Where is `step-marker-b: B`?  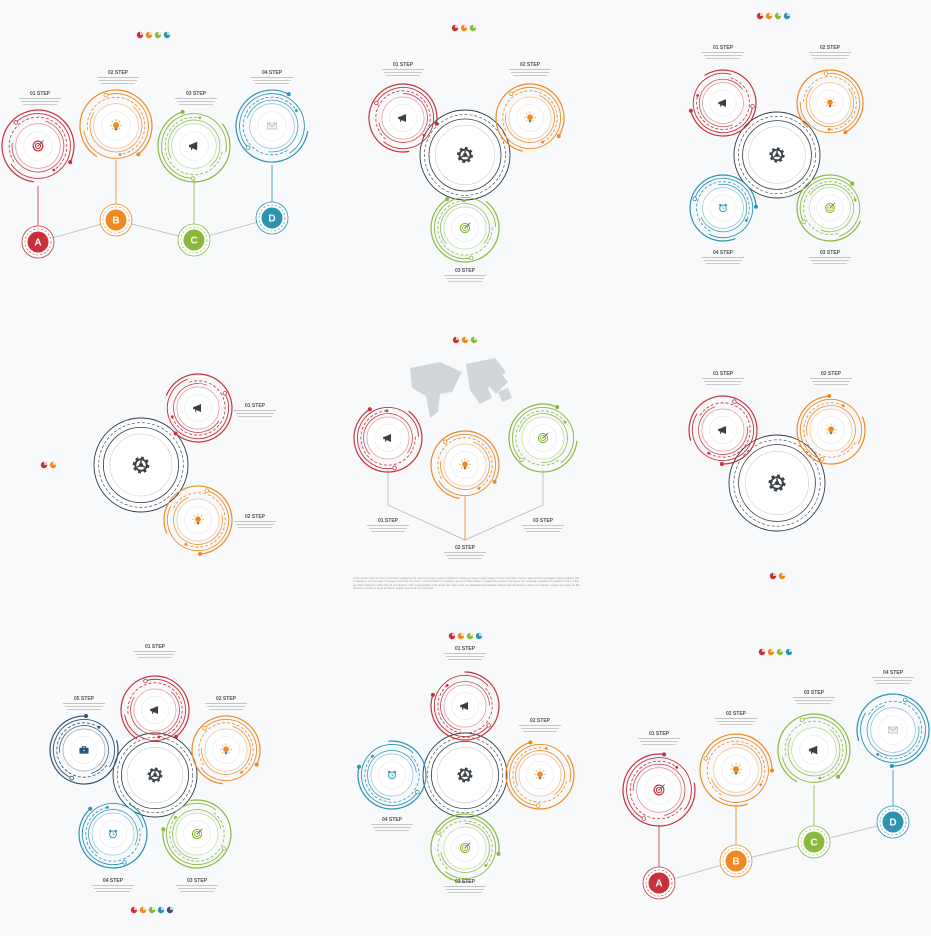 step-marker-b: B is located at coordinates (116, 220).